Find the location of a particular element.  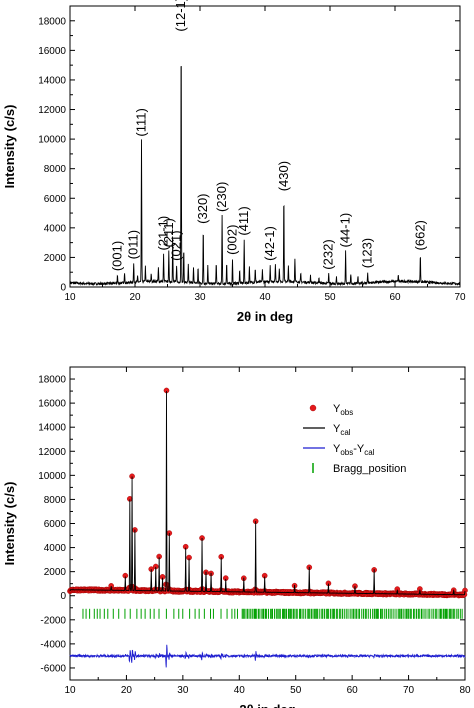

y-tick-label: -2000 is located at coordinates (53, 620).